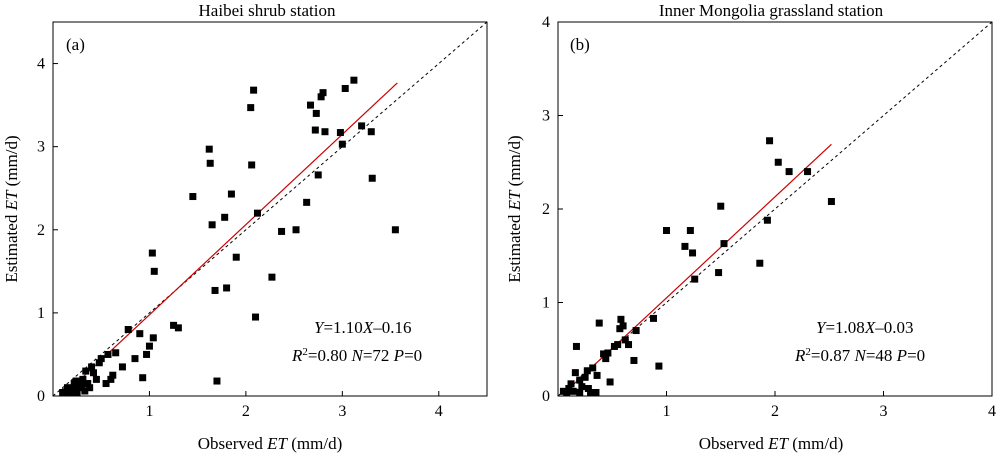 Image resolution: width=1000 pixels, height=457 pixels. I want to click on panel-a-y-tick-label: 2, so click(41, 230).